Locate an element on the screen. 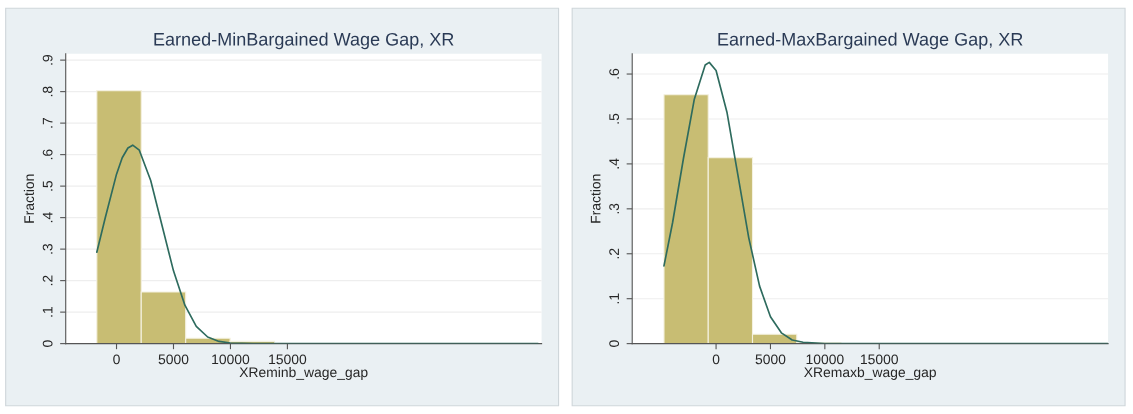  chart-title: Earned-MaxBargained Wage Gap, XR is located at coordinates (870, 41).